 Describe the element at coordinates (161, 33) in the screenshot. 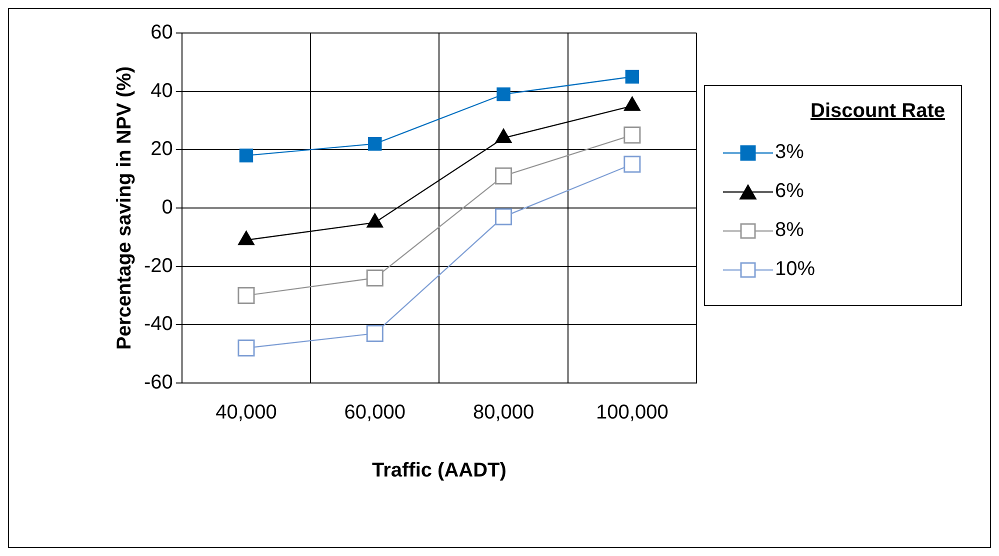

I see `y-tick-label: 60` at that location.